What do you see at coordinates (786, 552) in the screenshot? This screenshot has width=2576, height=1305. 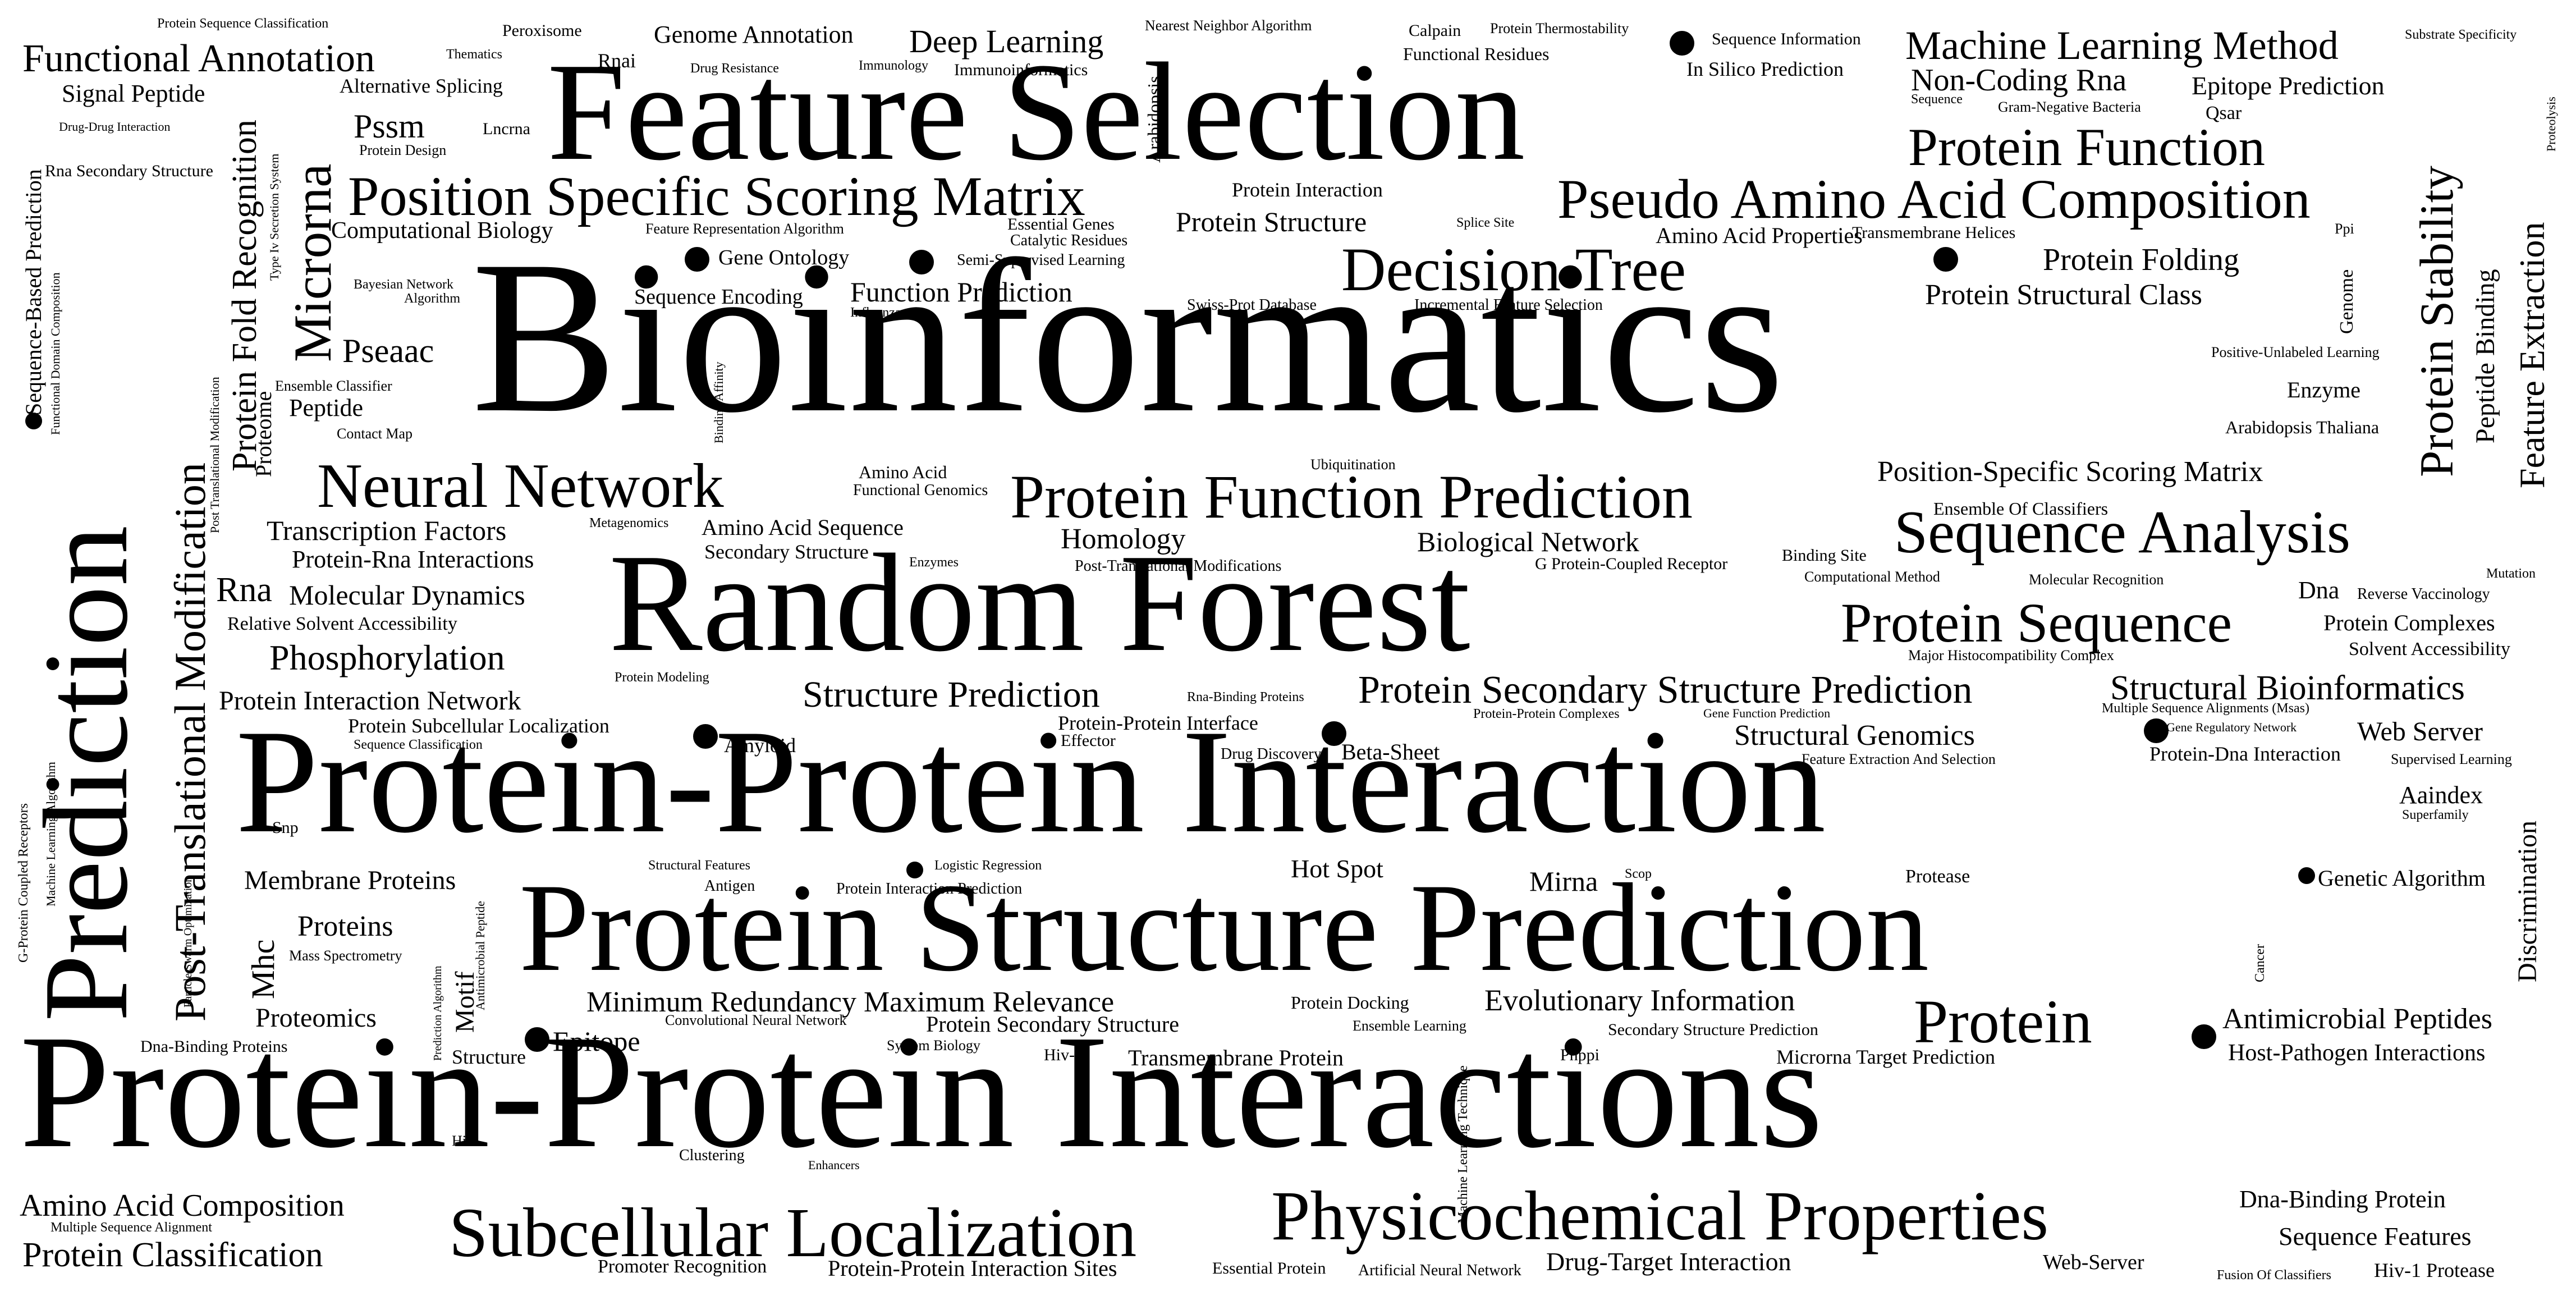 I see `word-secondary-structure: Secondary Structure` at bounding box center [786, 552].